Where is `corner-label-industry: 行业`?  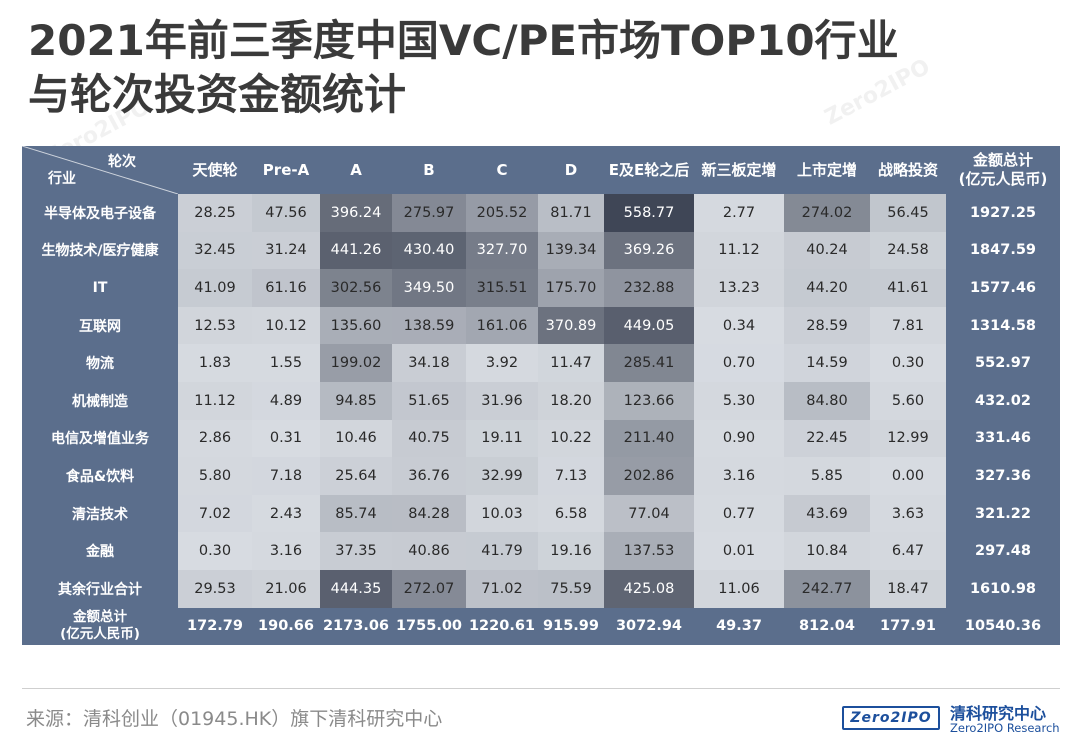
corner-label-industry: 行业 is located at coordinates (62, 179).